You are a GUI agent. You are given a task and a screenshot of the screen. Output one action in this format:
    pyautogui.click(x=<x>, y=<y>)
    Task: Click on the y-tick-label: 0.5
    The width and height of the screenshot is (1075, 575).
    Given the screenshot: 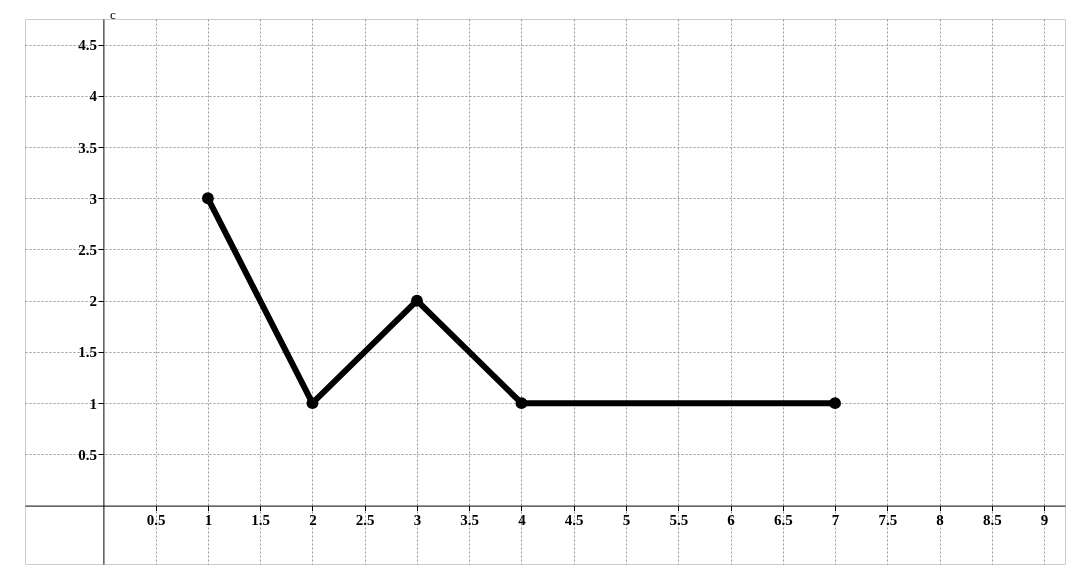 What is the action you would take?
    pyautogui.click(x=87, y=454)
    